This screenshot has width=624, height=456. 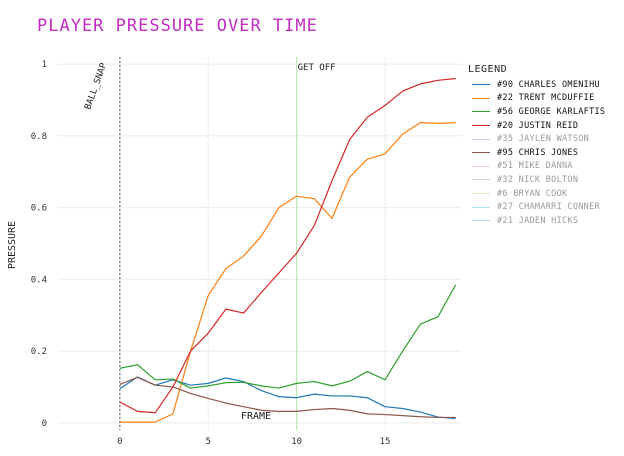 I want to click on legend-item: #35 JAYLEN WATSON, so click(x=536, y=139).